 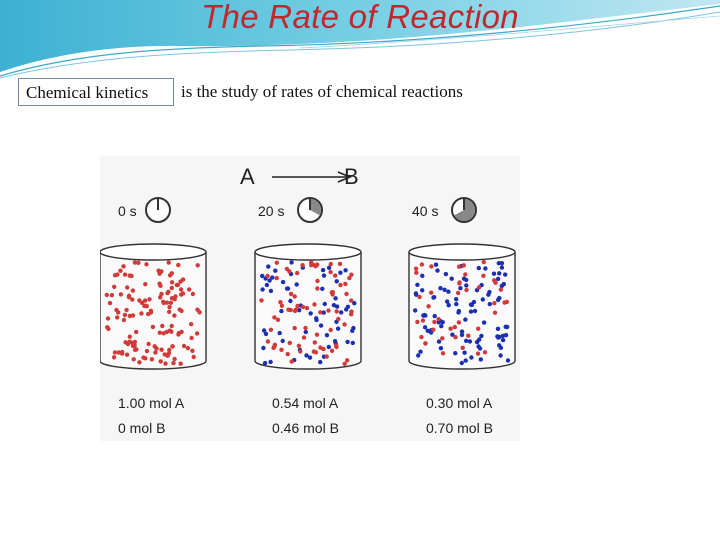 What do you see at coordinates (96, 92) in the screenshot?
I see `term-box: Chemical kinetics` at bounding box center [96, 92].